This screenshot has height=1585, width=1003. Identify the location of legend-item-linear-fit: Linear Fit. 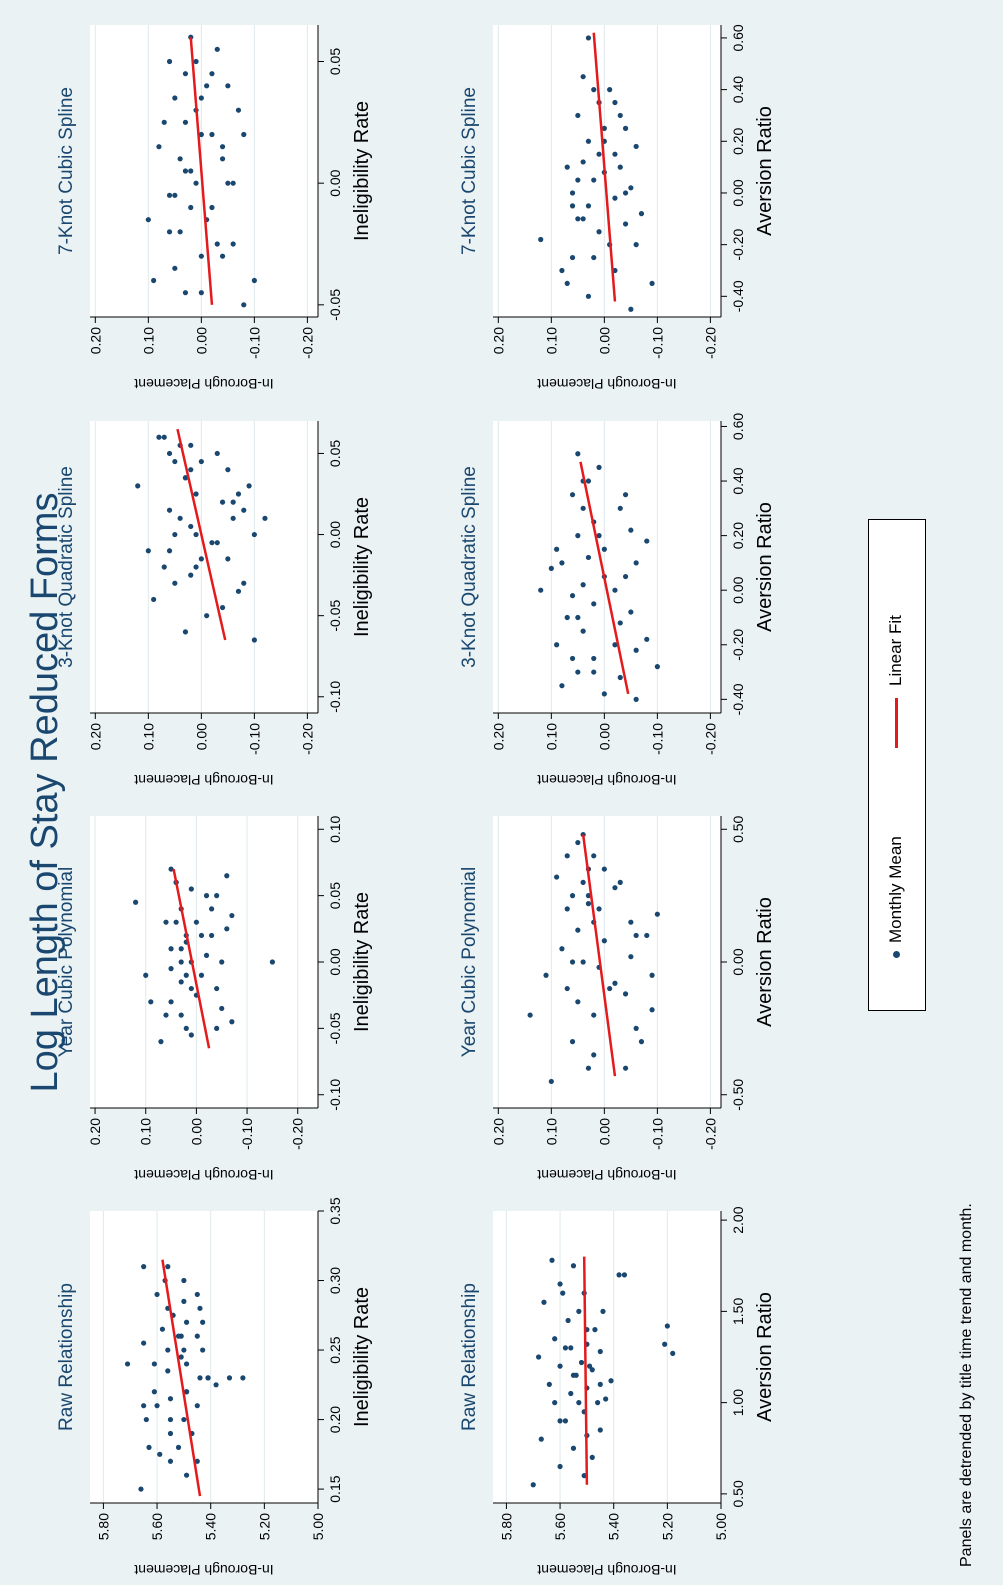
(896, 681).